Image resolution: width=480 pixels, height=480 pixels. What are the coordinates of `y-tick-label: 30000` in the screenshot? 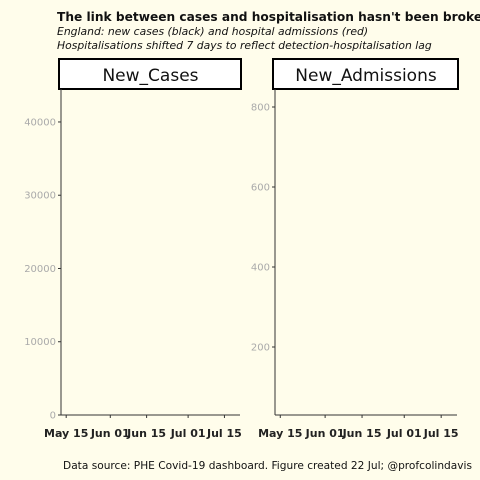 It's located at (40, 196).